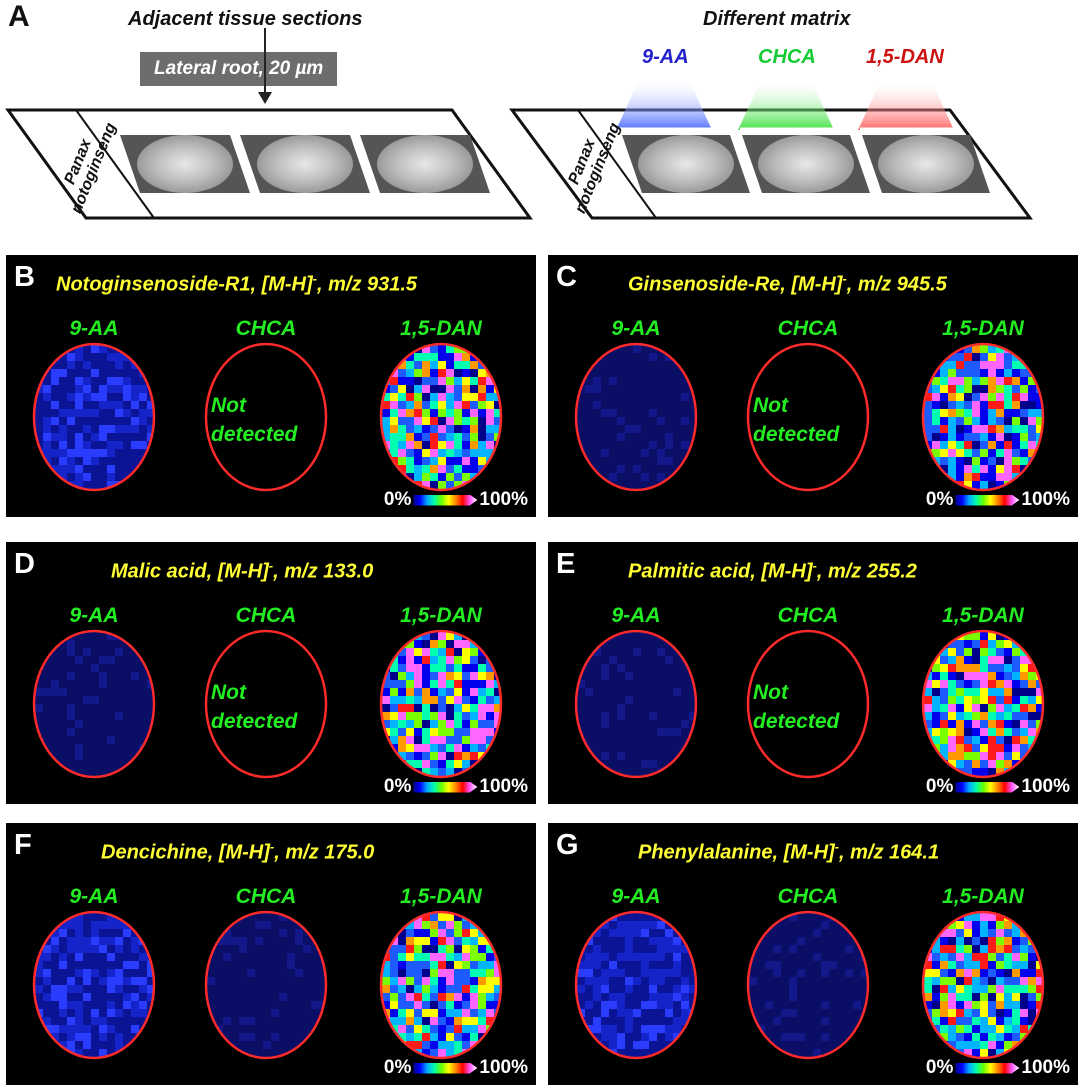  I want to click on panel-title: Malic acid, [M-H]-, m/z 133.0, so click(242, 571).